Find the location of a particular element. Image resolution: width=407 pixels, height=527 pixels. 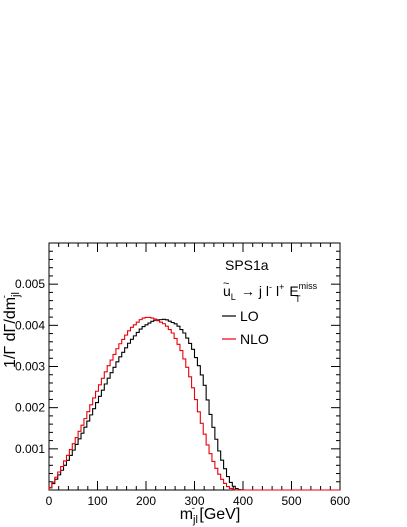

y-axis-title: 1/Γ dΓ/dmjl- is located at coordinates (11, 330).